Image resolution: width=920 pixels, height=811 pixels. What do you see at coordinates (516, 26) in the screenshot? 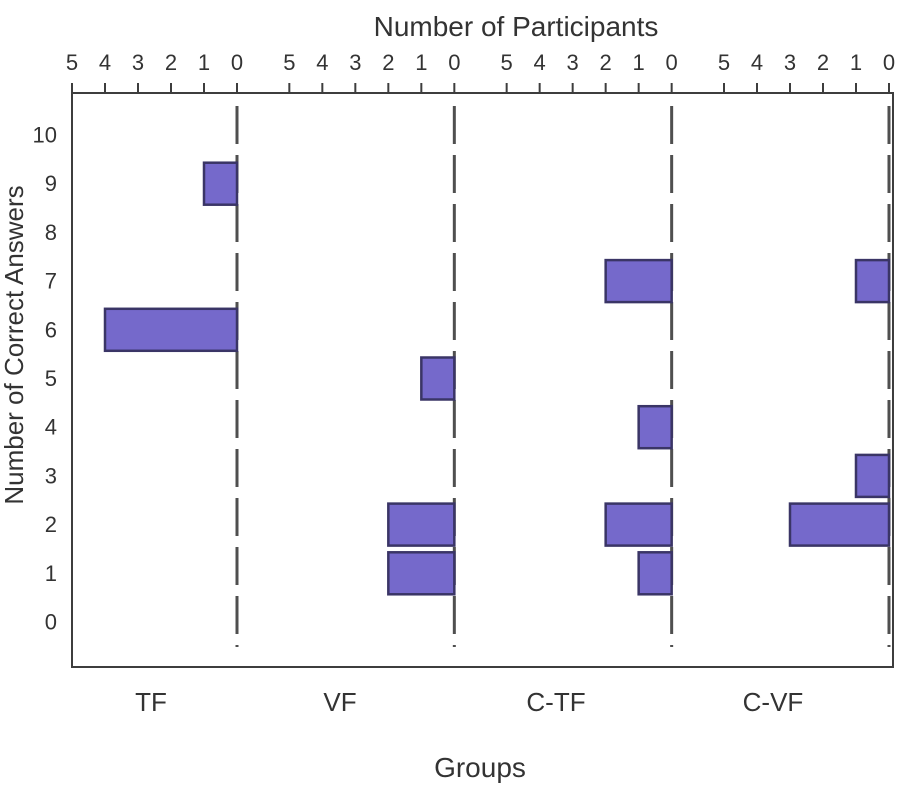
I see `chart-title: Number of Participants` at bounding box center [516, 26].